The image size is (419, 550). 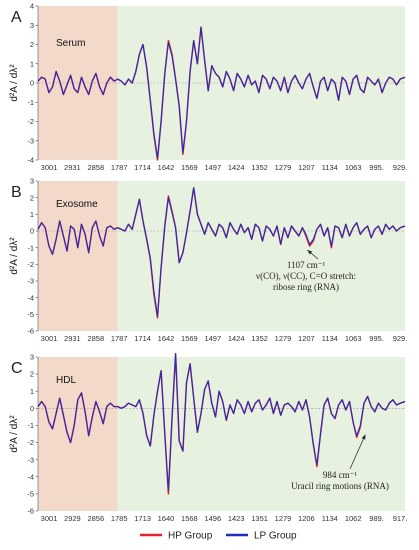 I want to click on x-tick-label: 1206, so click(x=306, y=518).